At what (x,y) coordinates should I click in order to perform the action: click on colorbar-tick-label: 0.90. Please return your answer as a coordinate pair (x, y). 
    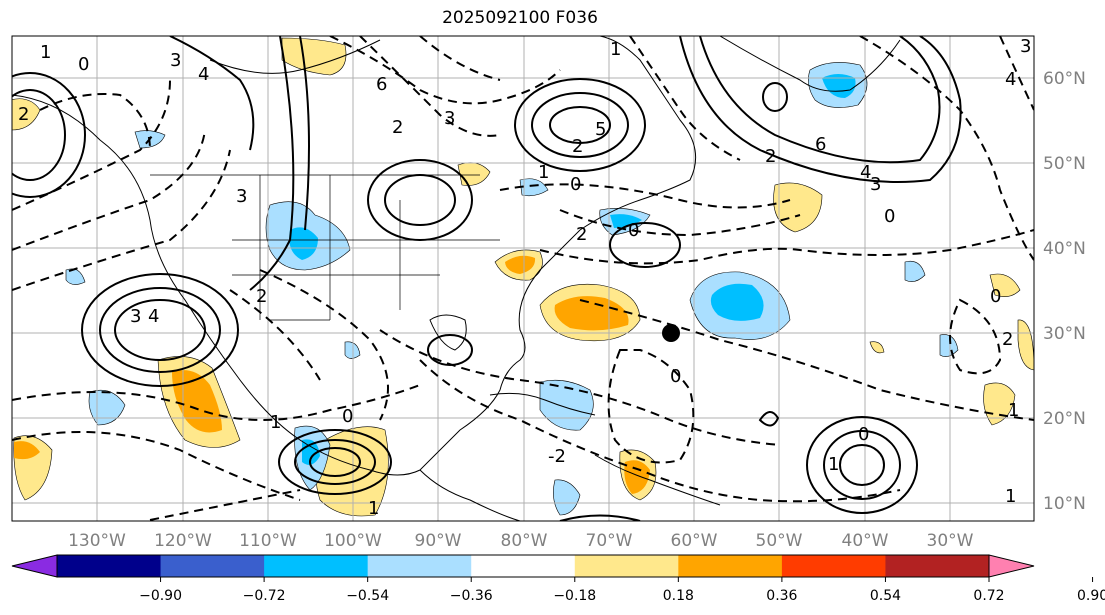
    Looking at the image, I should click on (1091, 596).